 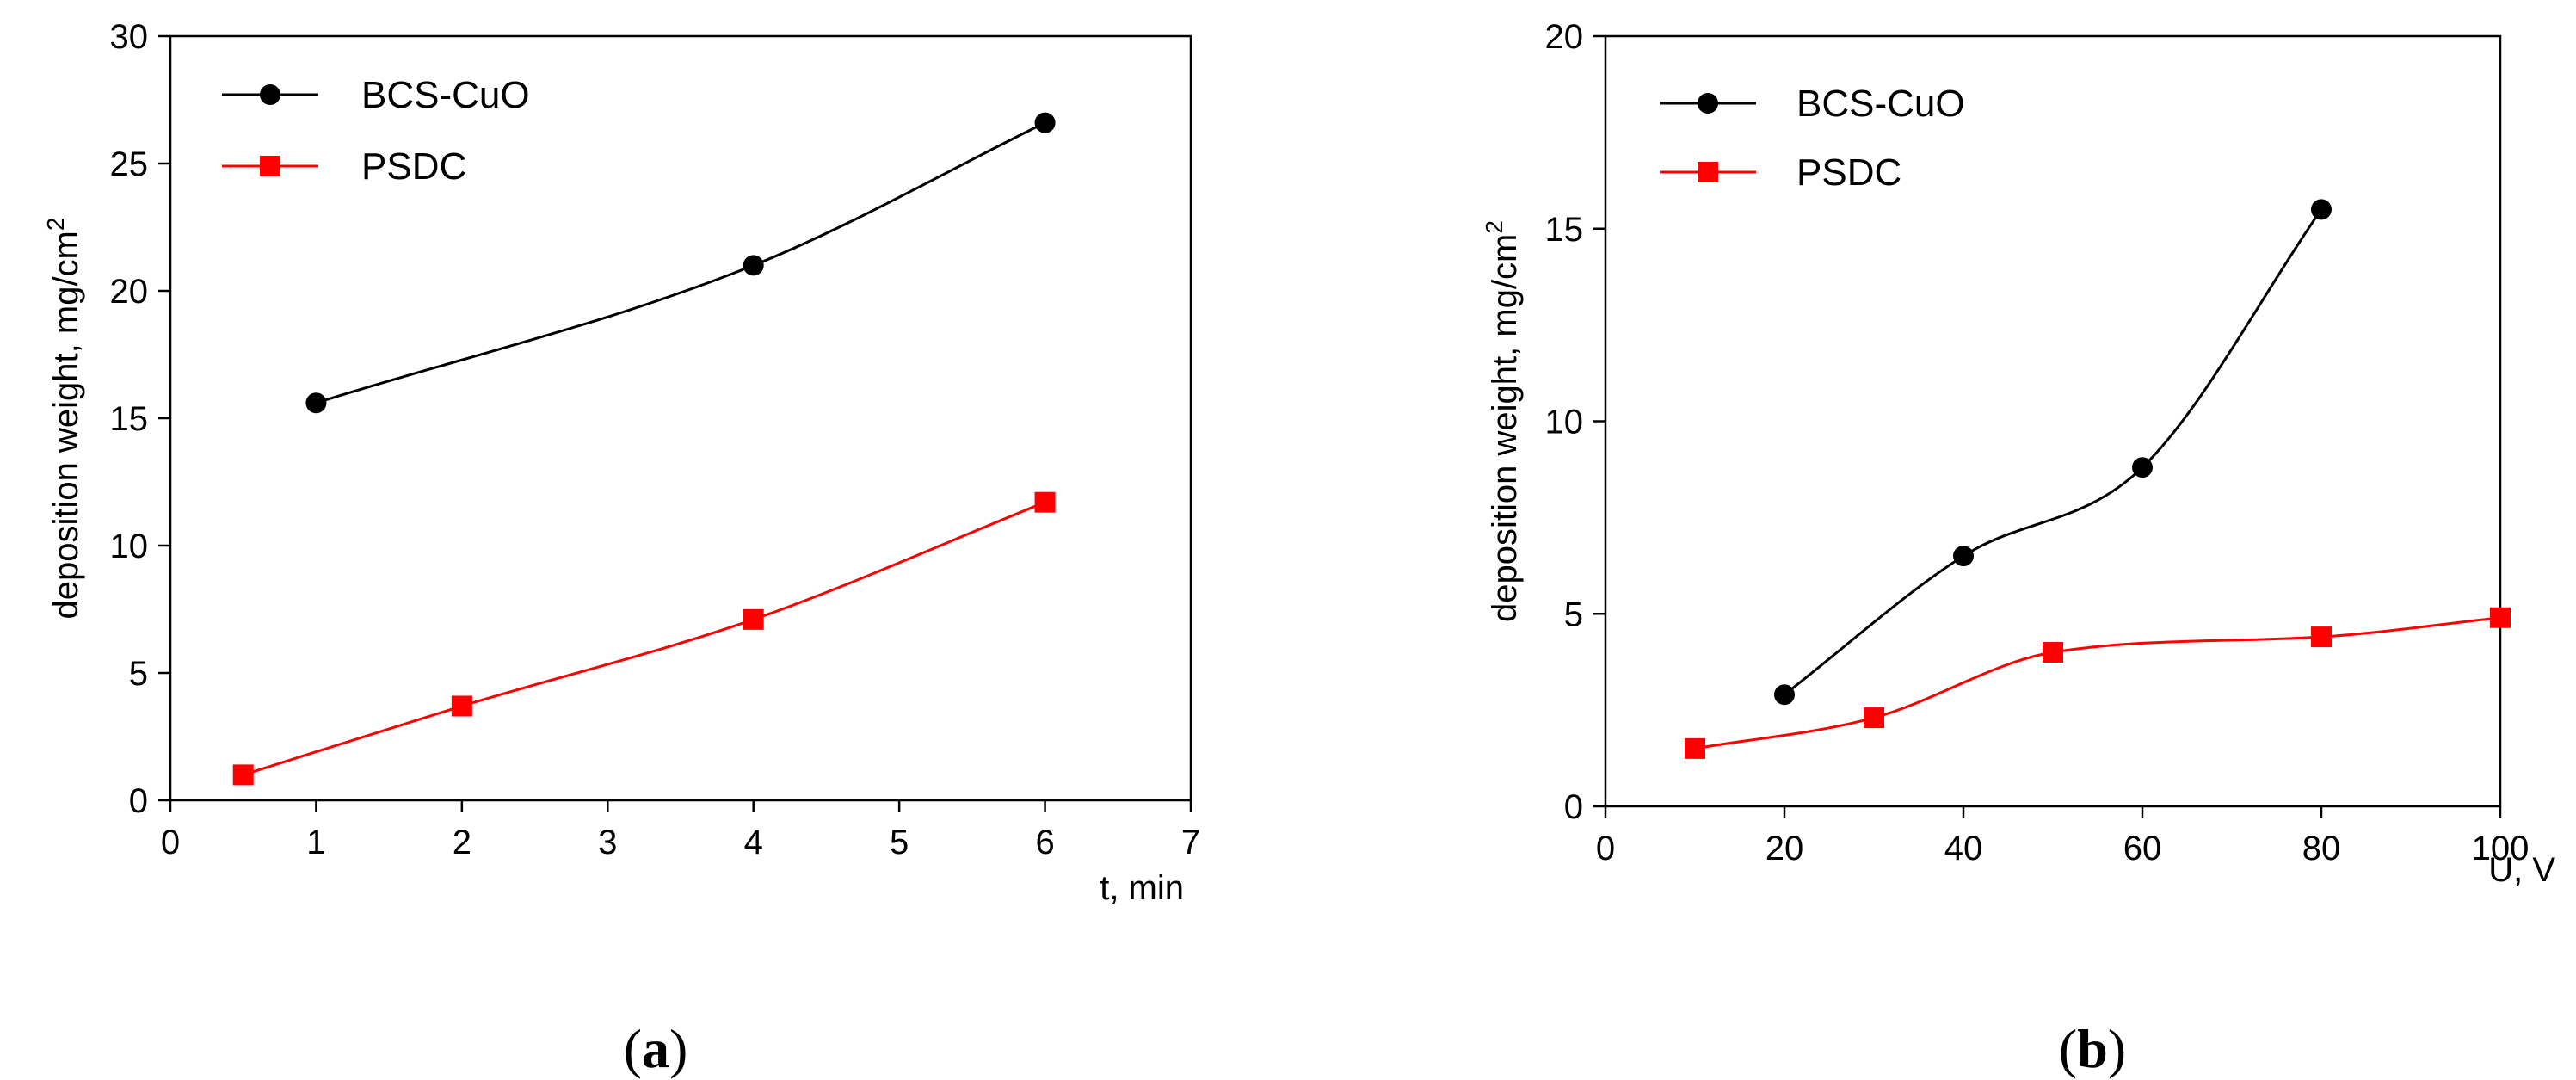 What do you see at coordinates (129, 37) in the screenshot?
I see `y-tick-label-a: 30` at bounding box center [129, 37].